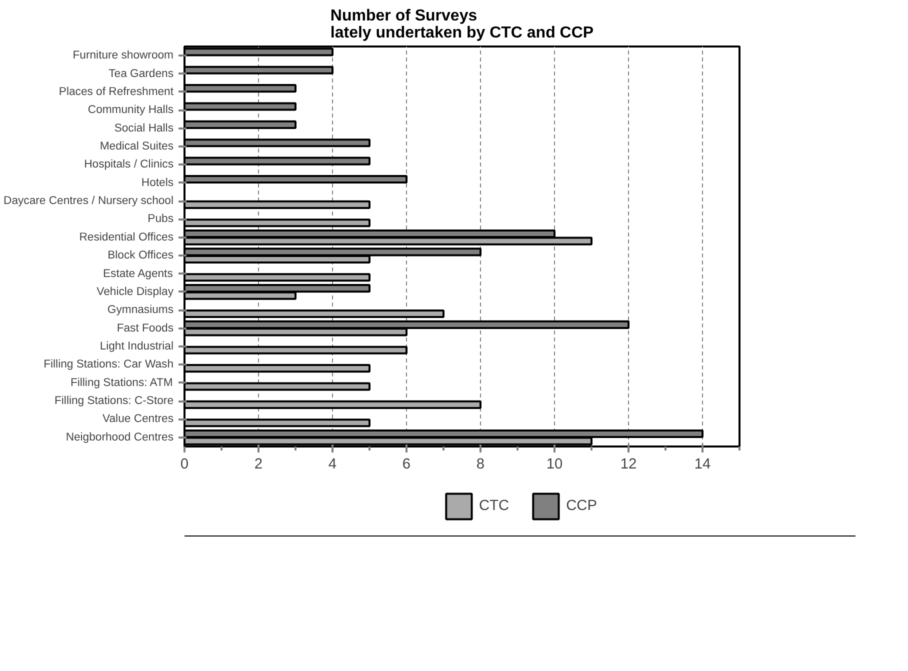  Describe the element at coordinates (494, 506) in the screenshot. I see `legend-label: CTC` at that location.